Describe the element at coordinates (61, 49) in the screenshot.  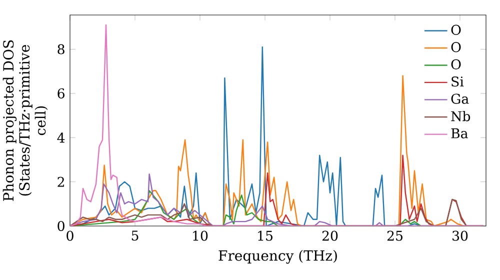
I see `y-tick-label: 8` at that location.